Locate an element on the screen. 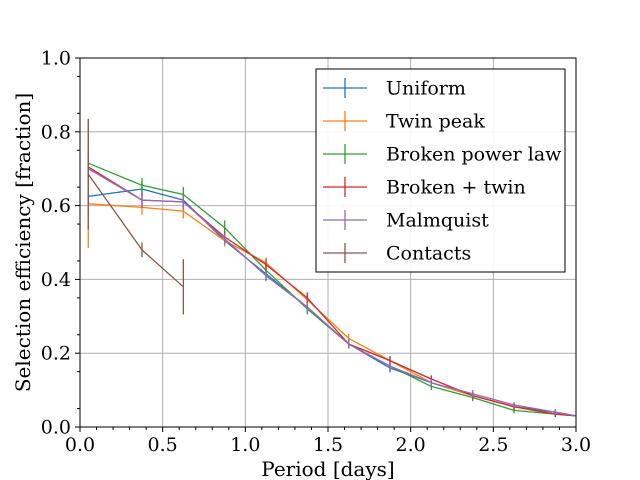 This screenshot has height=480, width=640. x-tick-label: 1.0 is located at coordinates (245, 445).